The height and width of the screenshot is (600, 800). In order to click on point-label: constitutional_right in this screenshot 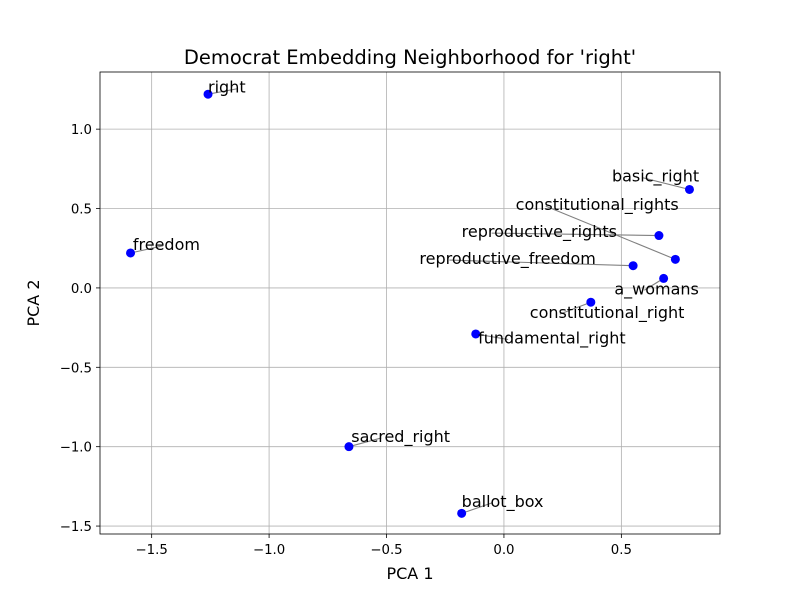, I will do `click(607, 313)`.